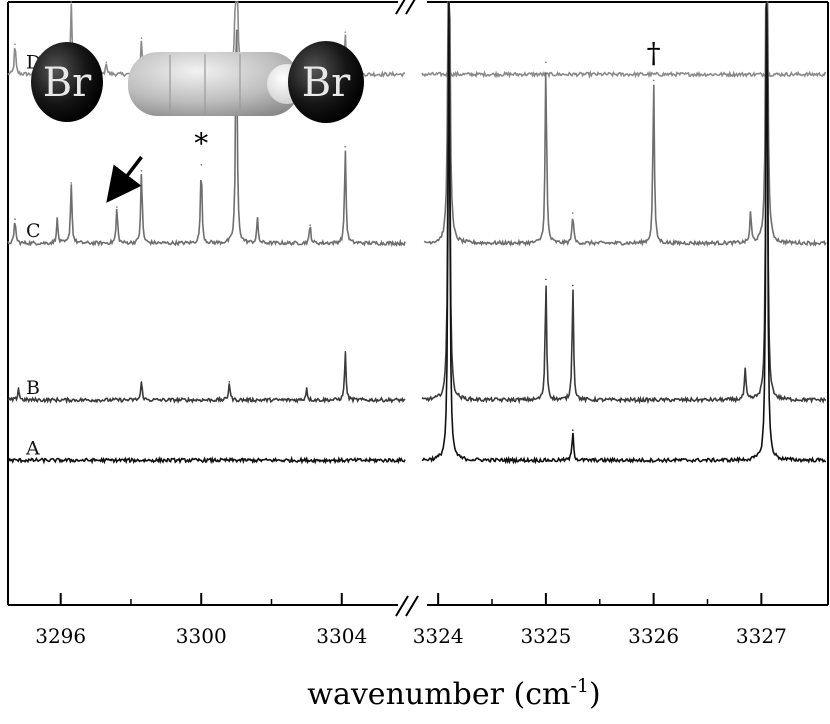 This screenshot has width=830, height=724. What do you see at coordinates (427, 98) in the screenshot?
I see `peak-annotations: *†*†` at bounding box center [427, 98].